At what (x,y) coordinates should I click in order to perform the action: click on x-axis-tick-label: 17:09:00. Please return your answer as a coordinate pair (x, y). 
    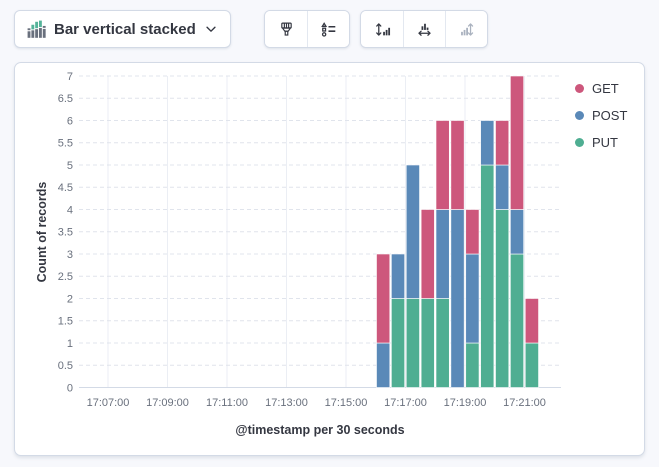
    Looking at the image, I should click on (167, 403).